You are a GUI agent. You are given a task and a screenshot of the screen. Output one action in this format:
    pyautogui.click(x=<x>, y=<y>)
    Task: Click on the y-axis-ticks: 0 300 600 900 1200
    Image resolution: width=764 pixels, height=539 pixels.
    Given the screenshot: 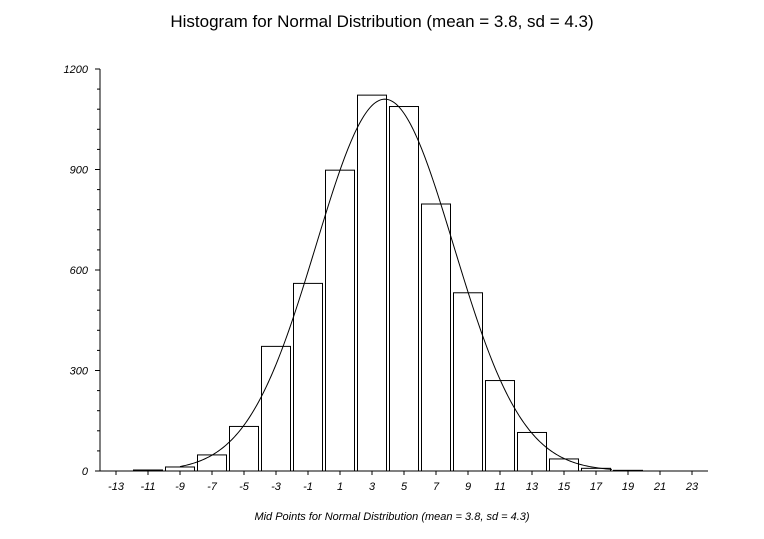 What is the action you would take?
    pyautogui.click(x=82, y=271)
    